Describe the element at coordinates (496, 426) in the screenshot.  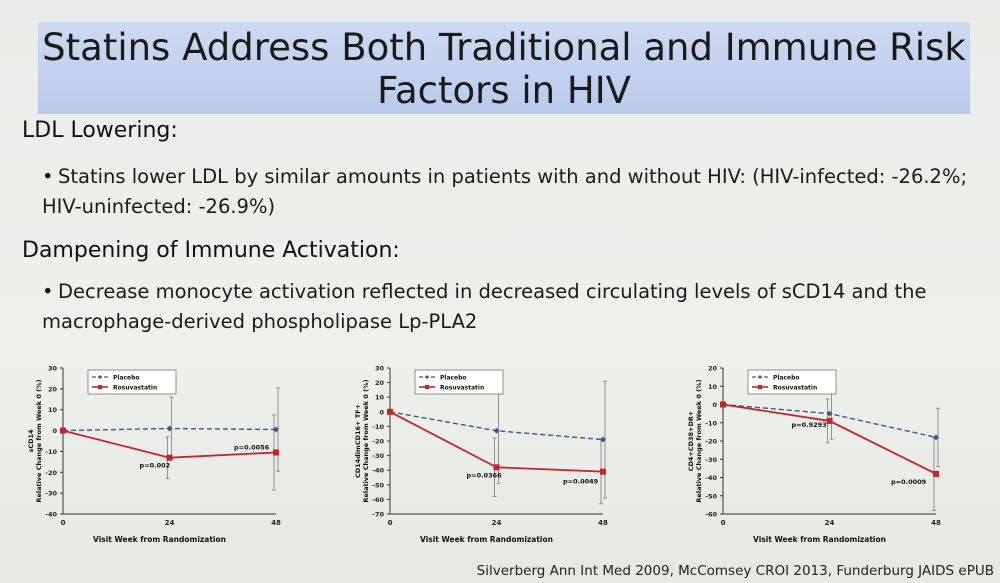
I see `series-line-placebo` at that location.